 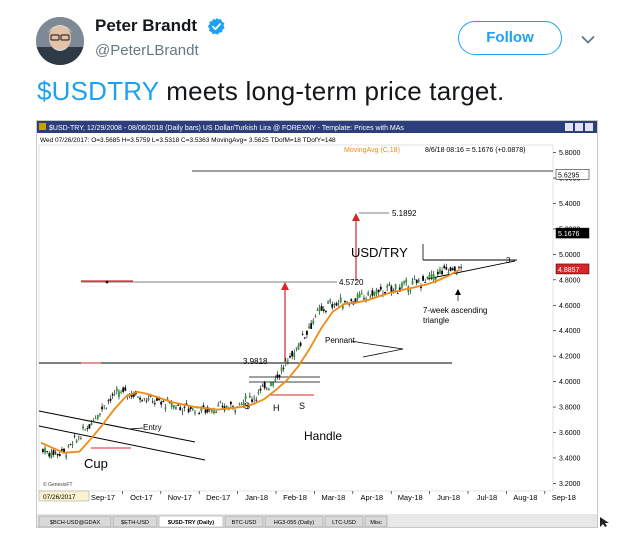 I want to click on avatar, so click(x=60, y=41).